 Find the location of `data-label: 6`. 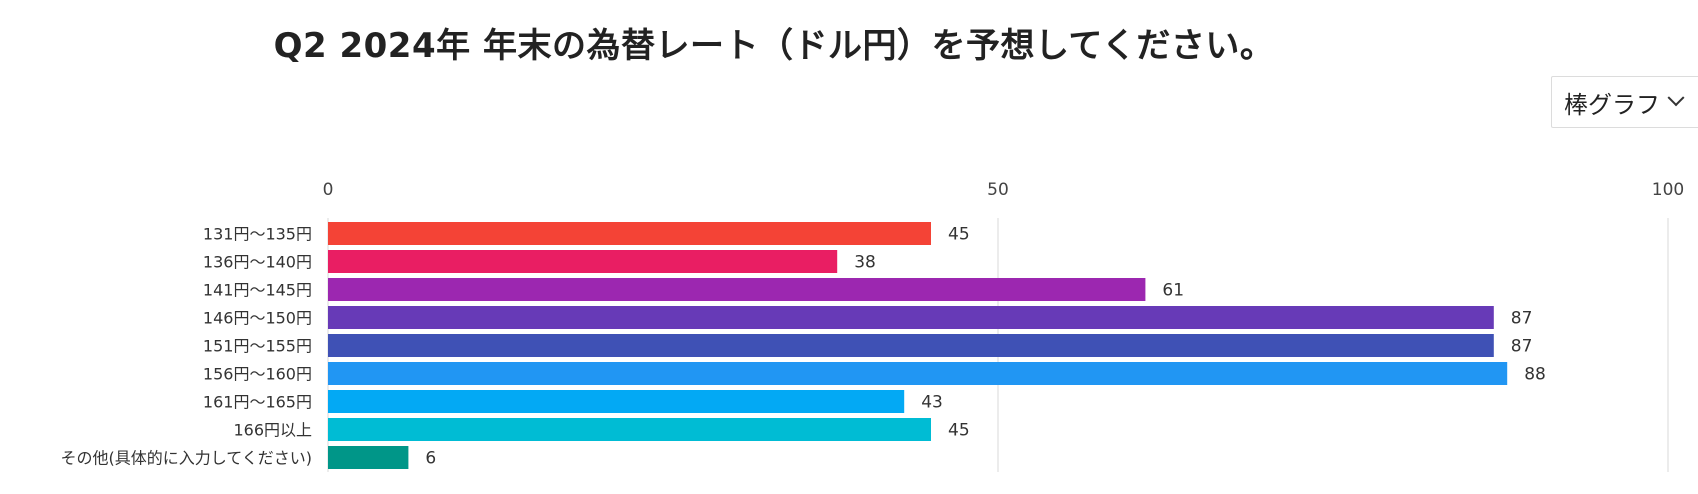

data-label: 6 is located at coordinates (430, 459).